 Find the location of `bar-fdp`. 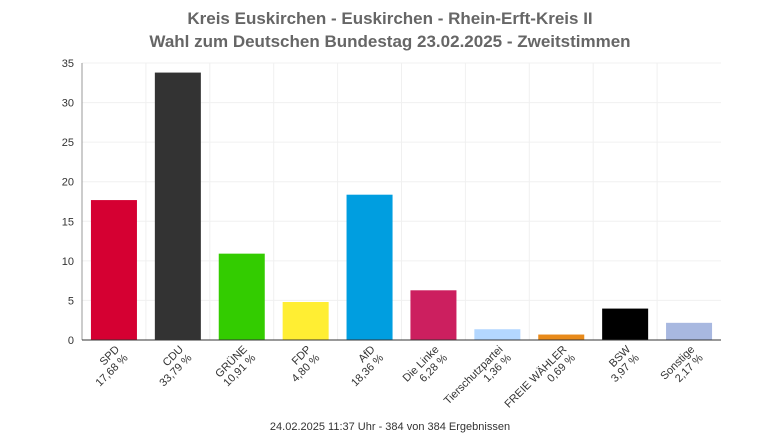

bar-fdp is located at coordinates (305, 321).